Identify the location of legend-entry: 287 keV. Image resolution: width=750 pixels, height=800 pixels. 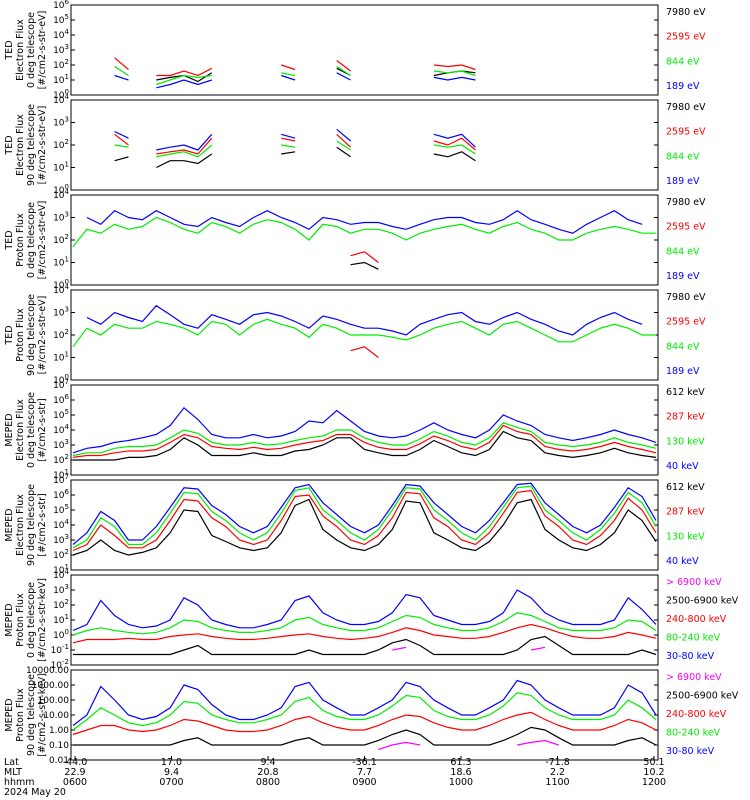
(685, 512).